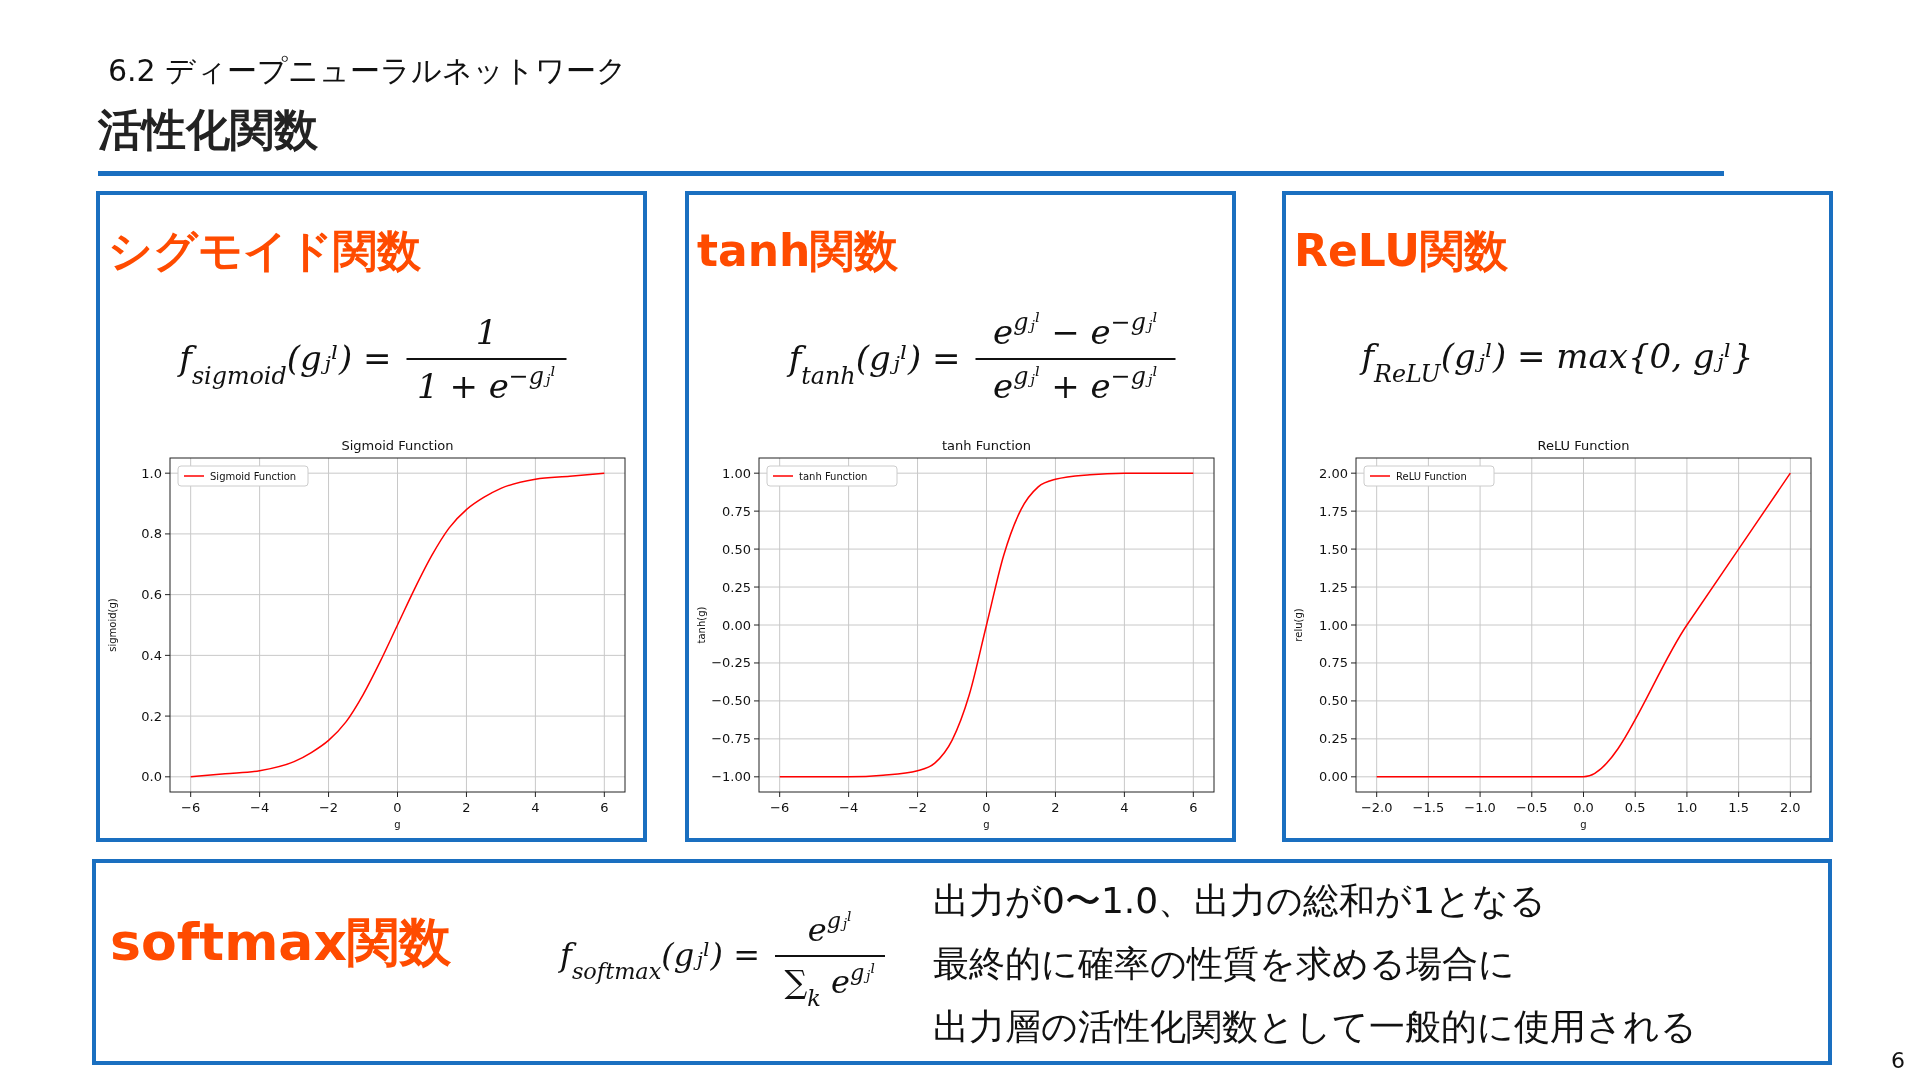 This screenshot has width=1920, height=1080. I want to click on text: e$^{gⱼˡ}$, so click(830, 928).